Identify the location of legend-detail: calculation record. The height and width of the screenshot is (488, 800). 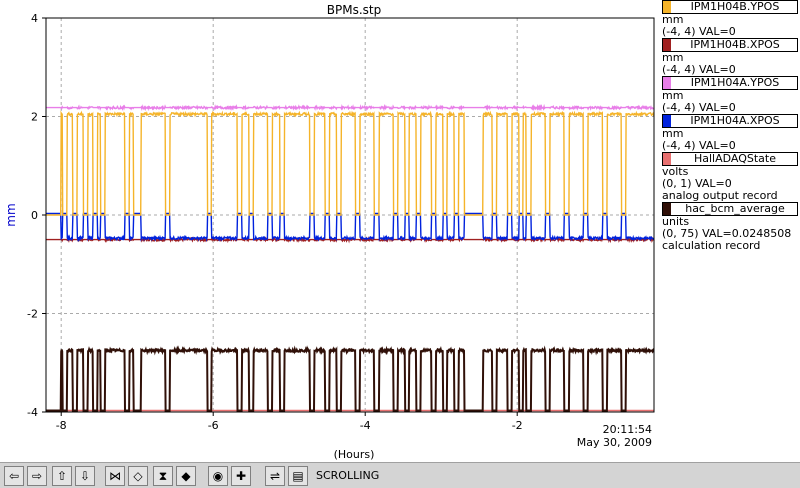
(711, 245).